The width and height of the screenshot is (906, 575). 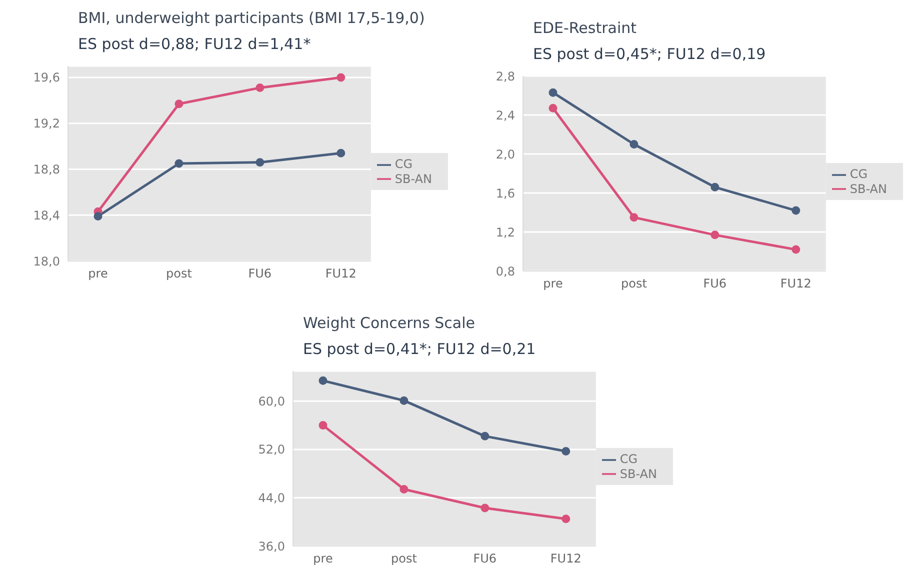 I want to click on chart-subtitle: ES post d=0,45*; FU12 d=0,19, so click(x=650, y=54).